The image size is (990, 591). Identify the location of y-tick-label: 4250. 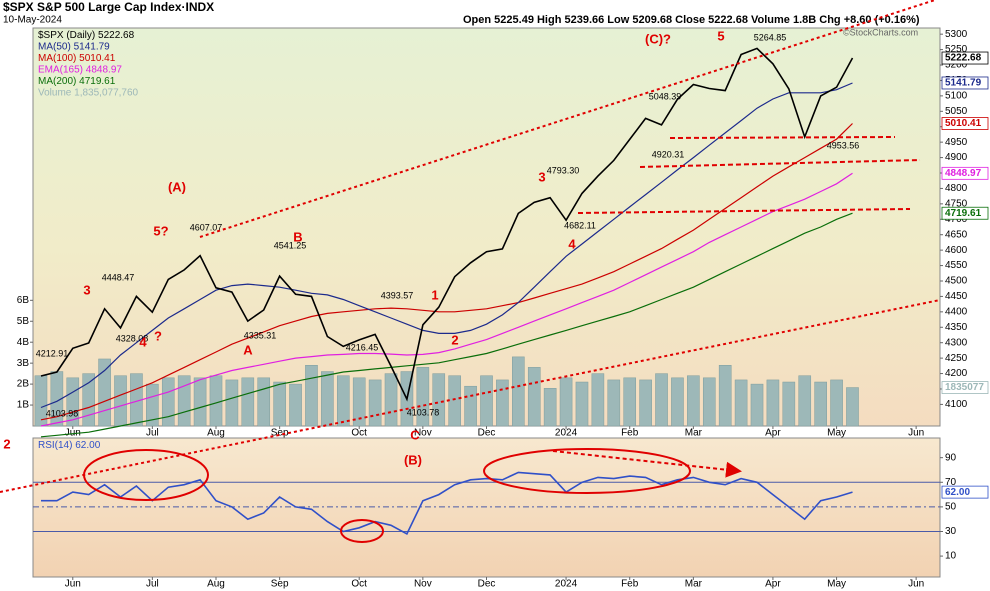
(956, 358).